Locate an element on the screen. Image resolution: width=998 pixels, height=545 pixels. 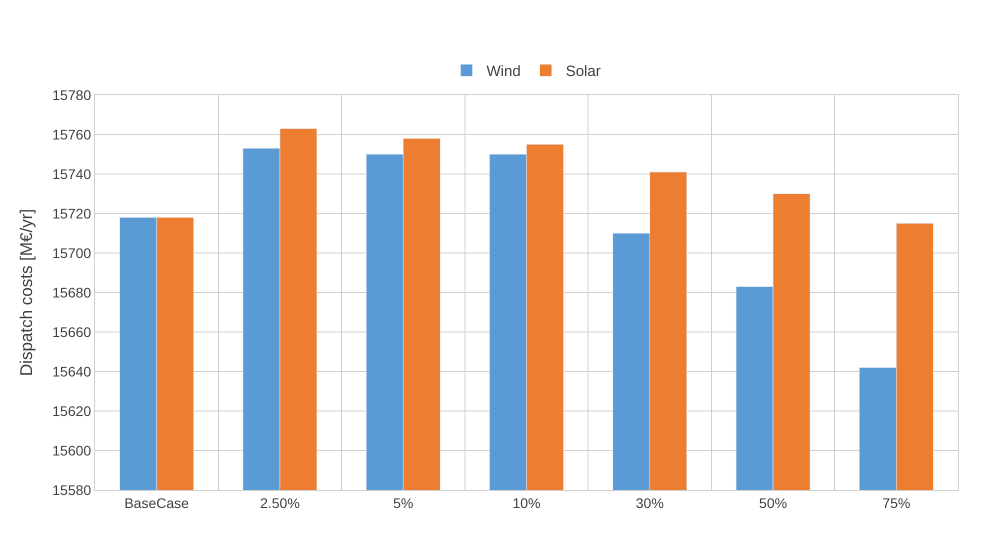
x-tick-label: BaseCase is located at coordinates (157, 502).